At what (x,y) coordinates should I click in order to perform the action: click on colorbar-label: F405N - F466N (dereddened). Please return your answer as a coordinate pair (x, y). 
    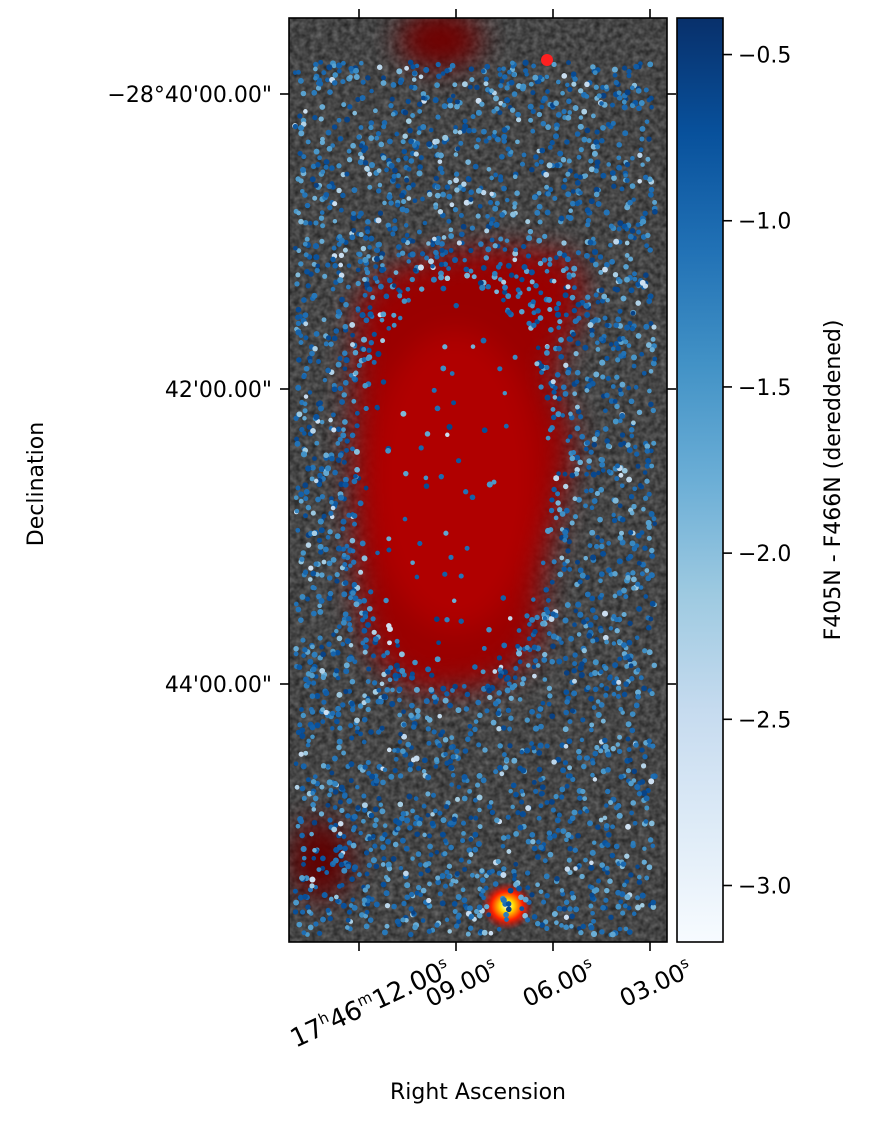
    Looking at the image, I should click on (833, 480).